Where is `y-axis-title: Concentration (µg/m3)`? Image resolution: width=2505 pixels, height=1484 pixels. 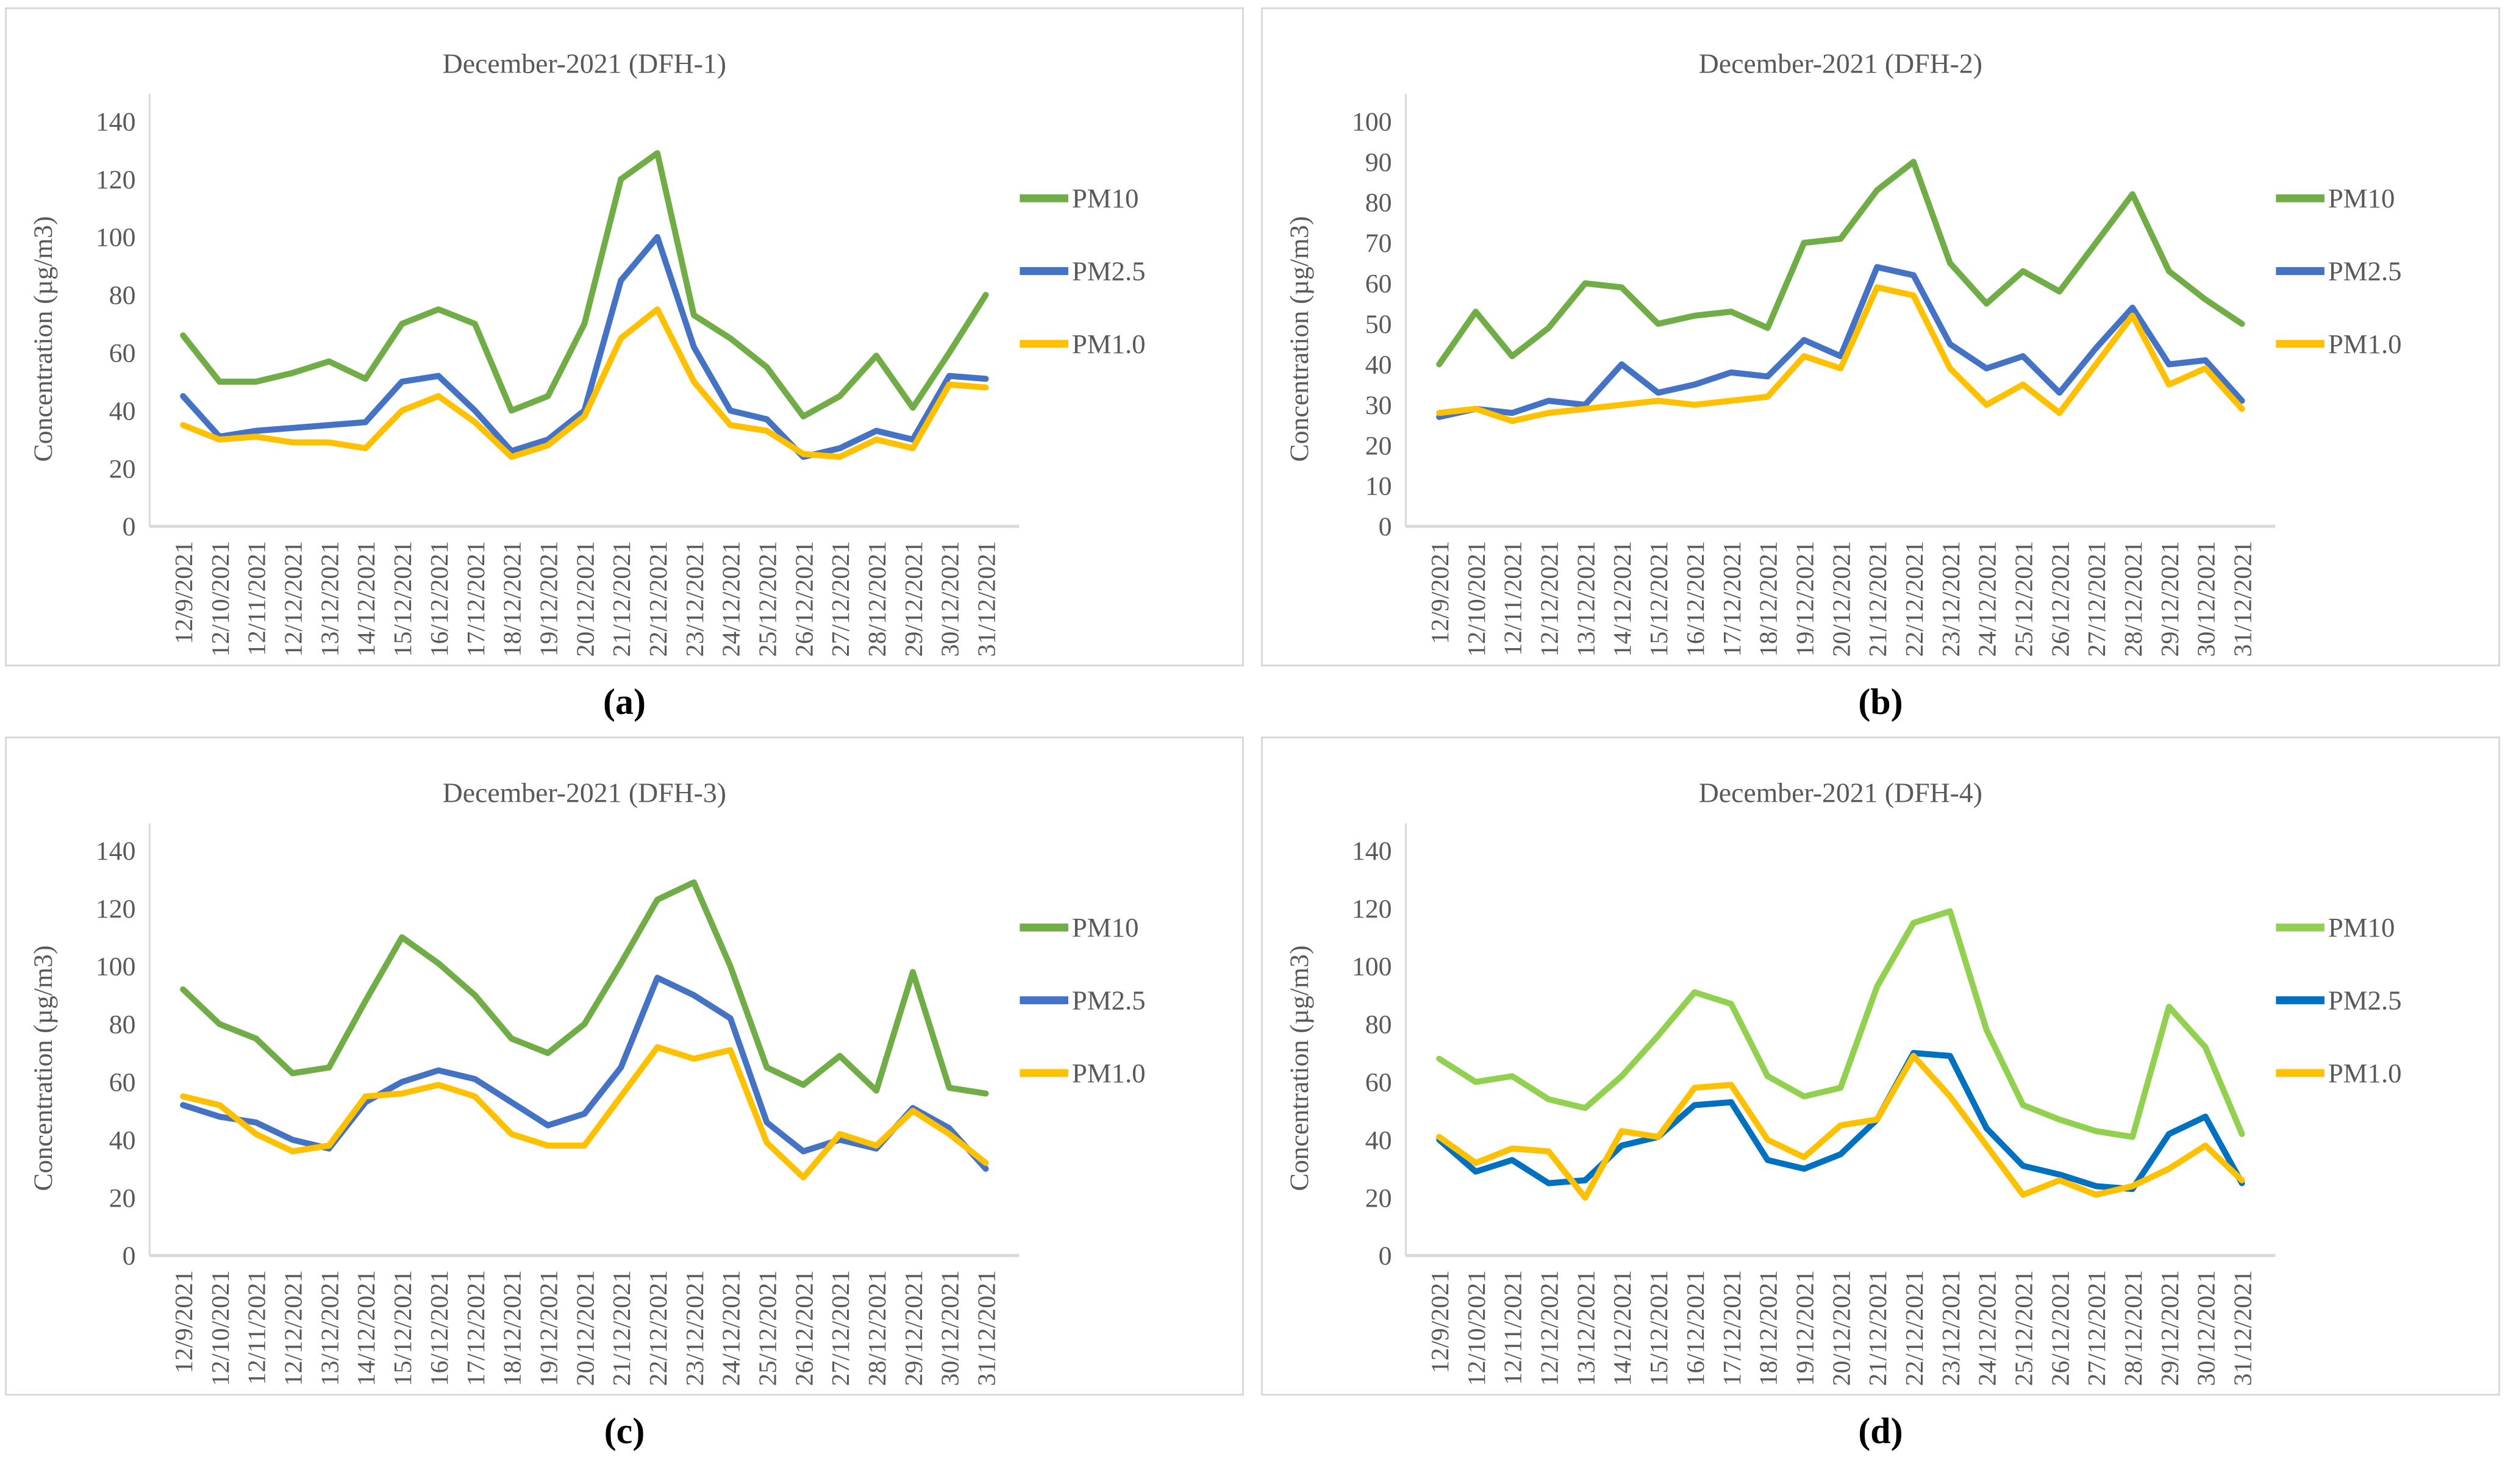 y-axis-title: Concentration (µg/m3) is located at coordinates (1300, 339).